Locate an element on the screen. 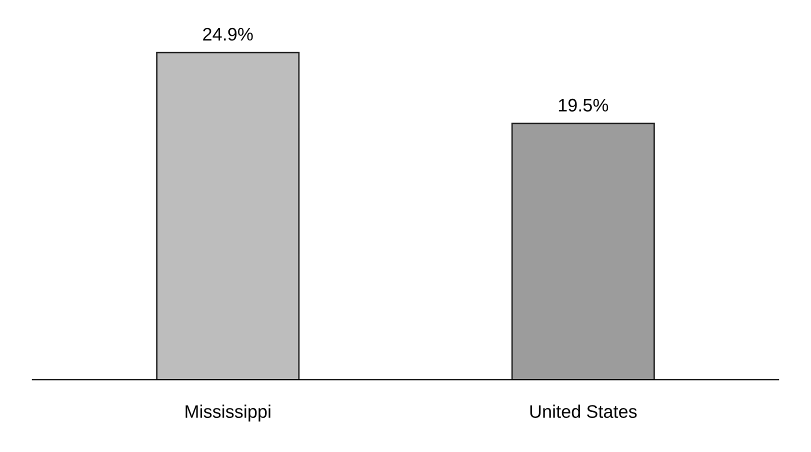  x-tick-label: United States is located at coordinates (583, 411).